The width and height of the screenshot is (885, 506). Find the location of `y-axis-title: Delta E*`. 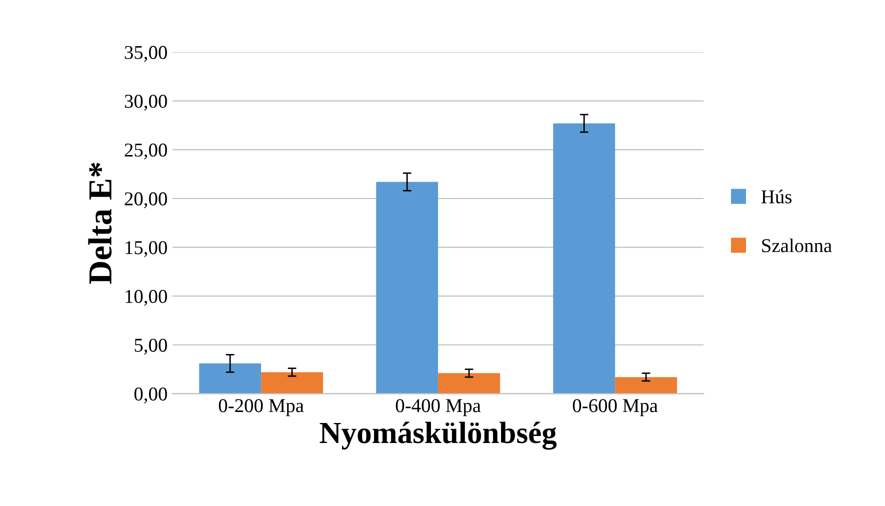

y-axis-title: Delta E* is located at coordinates (100, 223).